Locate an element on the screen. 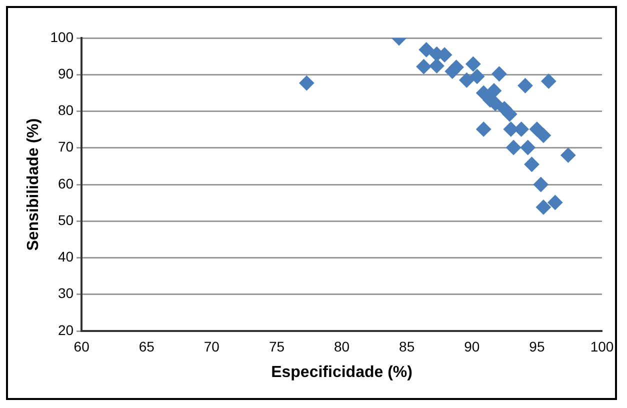 The width and height of the screenshot is (627, 408). x-tick-label: 90 is located at coordinates (472, 346).